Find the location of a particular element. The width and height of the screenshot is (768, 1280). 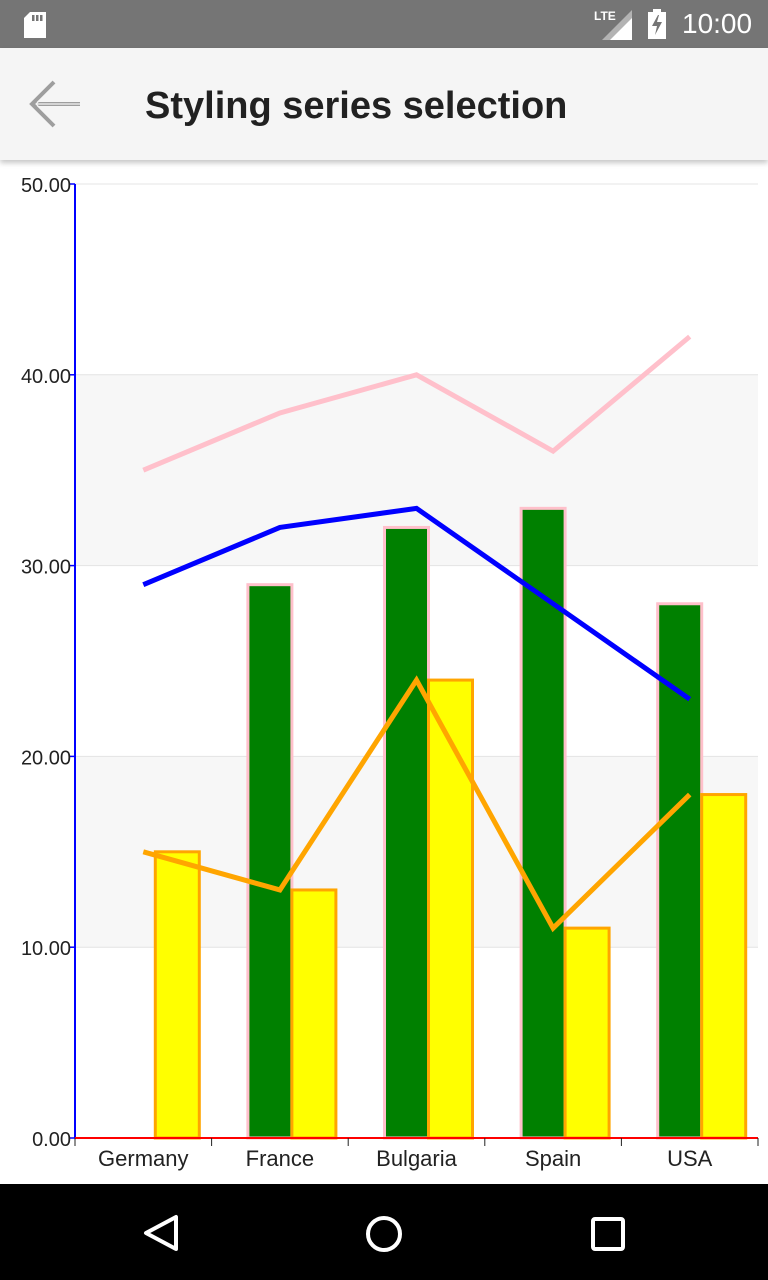

navigation-bar is located at coordinates (384, 1232).